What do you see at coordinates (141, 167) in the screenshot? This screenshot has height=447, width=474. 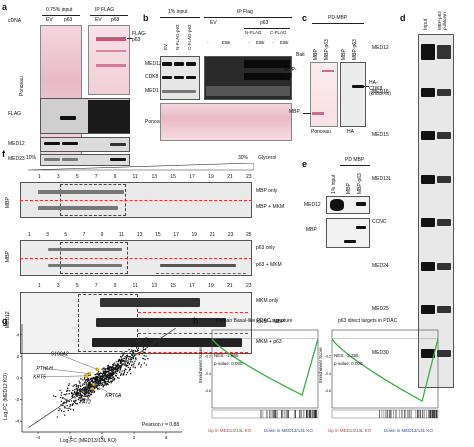 I see `f-gradient-wedge` at bounding box center [141, 167].